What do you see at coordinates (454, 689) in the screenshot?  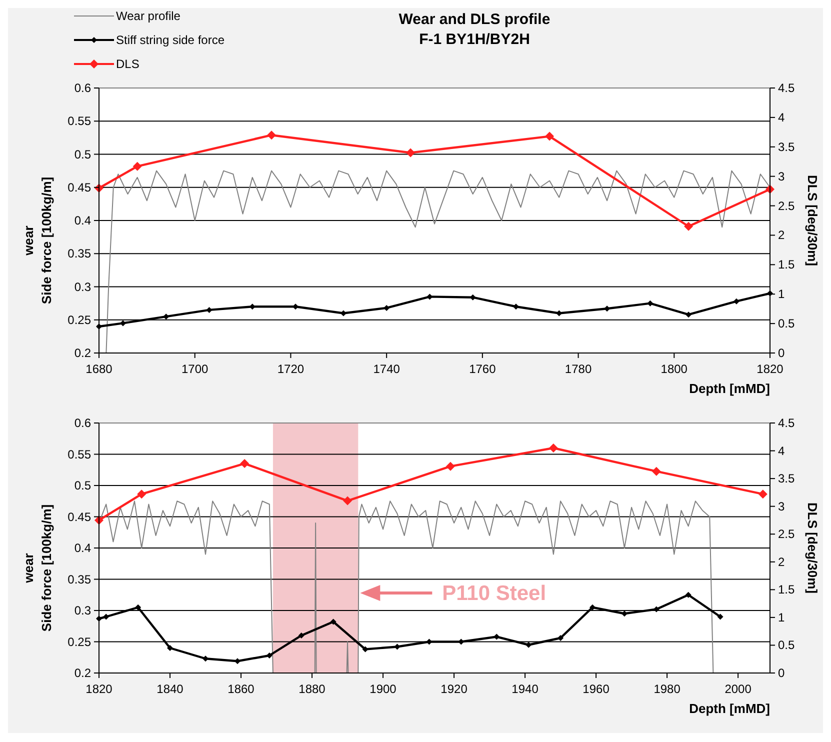 I see `x-tick-label: 1920` at bounding box center [454, 689].